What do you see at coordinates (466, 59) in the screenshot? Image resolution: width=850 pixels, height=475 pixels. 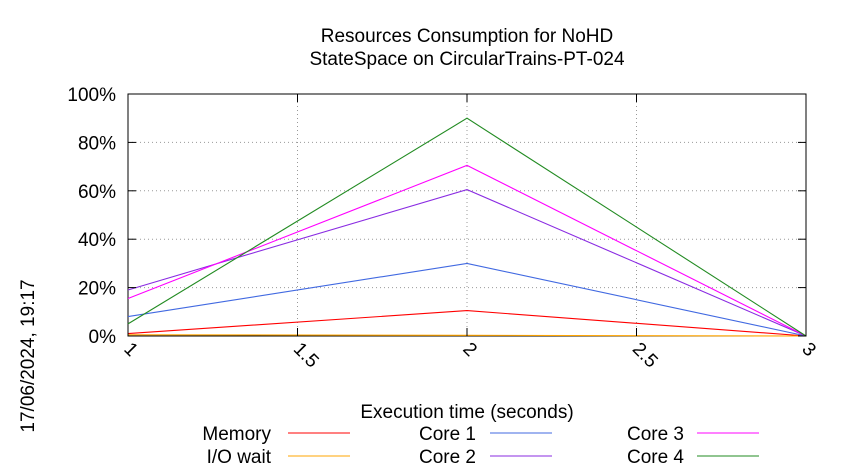 I see `chart-title-line-2: StateSpace on CircularTrains-PT-024` at bounding box center [466, 59].